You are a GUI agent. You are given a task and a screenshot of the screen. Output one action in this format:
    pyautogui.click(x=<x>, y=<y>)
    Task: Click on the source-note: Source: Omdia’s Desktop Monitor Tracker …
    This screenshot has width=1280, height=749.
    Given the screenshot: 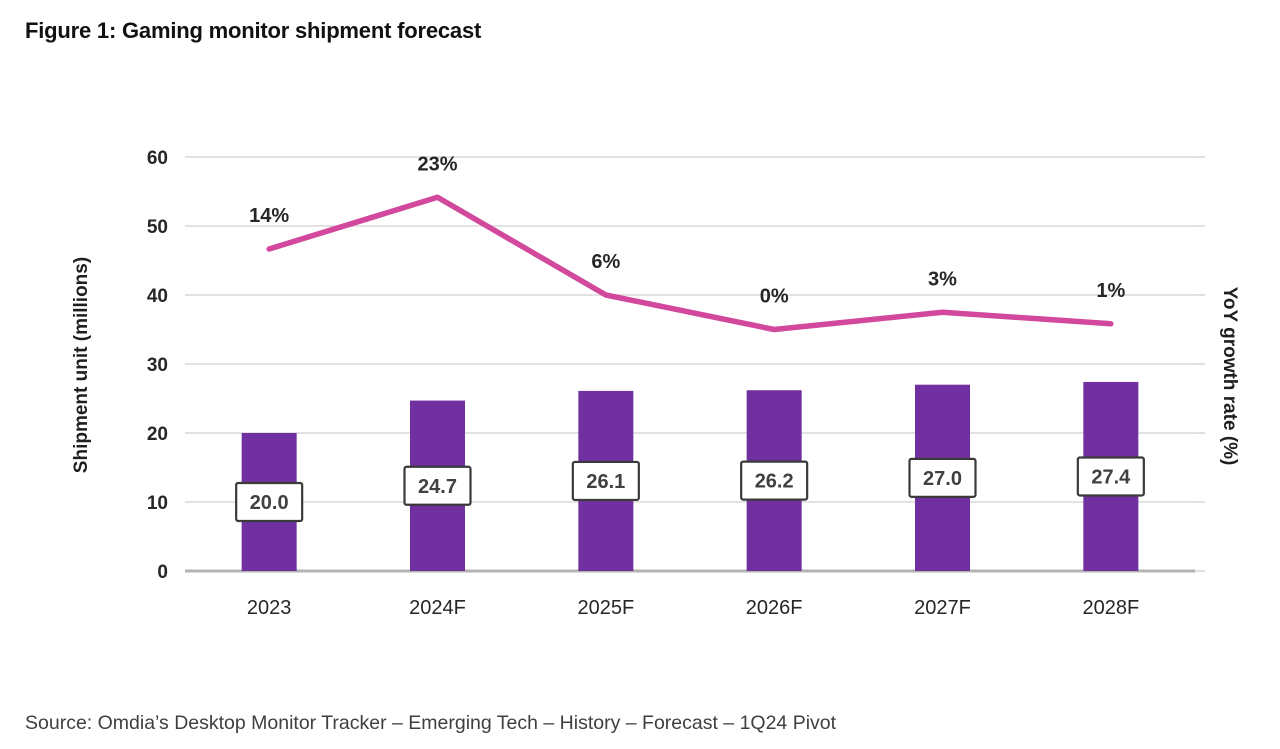 What is the action you would take?
    pyautogui.click(x=431, y=723)
    